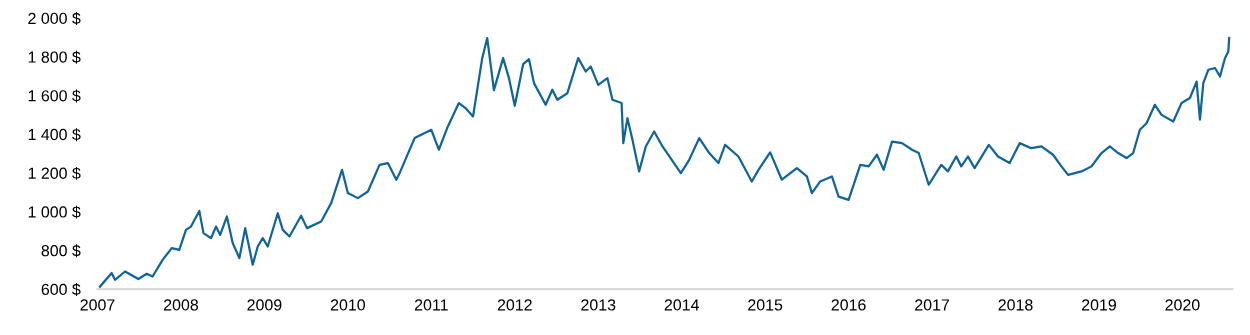 The image size is (1250, 335). Describe the element at coordinates (765, 305) in the screenshot. I see `x-tick-label: 2015` at that location.